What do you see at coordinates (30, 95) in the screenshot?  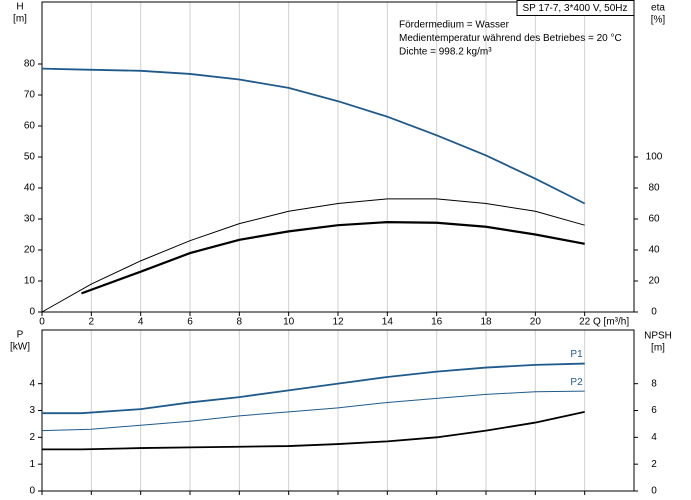 I see `y-tick-label: 70` at bounding box center [30, 95].